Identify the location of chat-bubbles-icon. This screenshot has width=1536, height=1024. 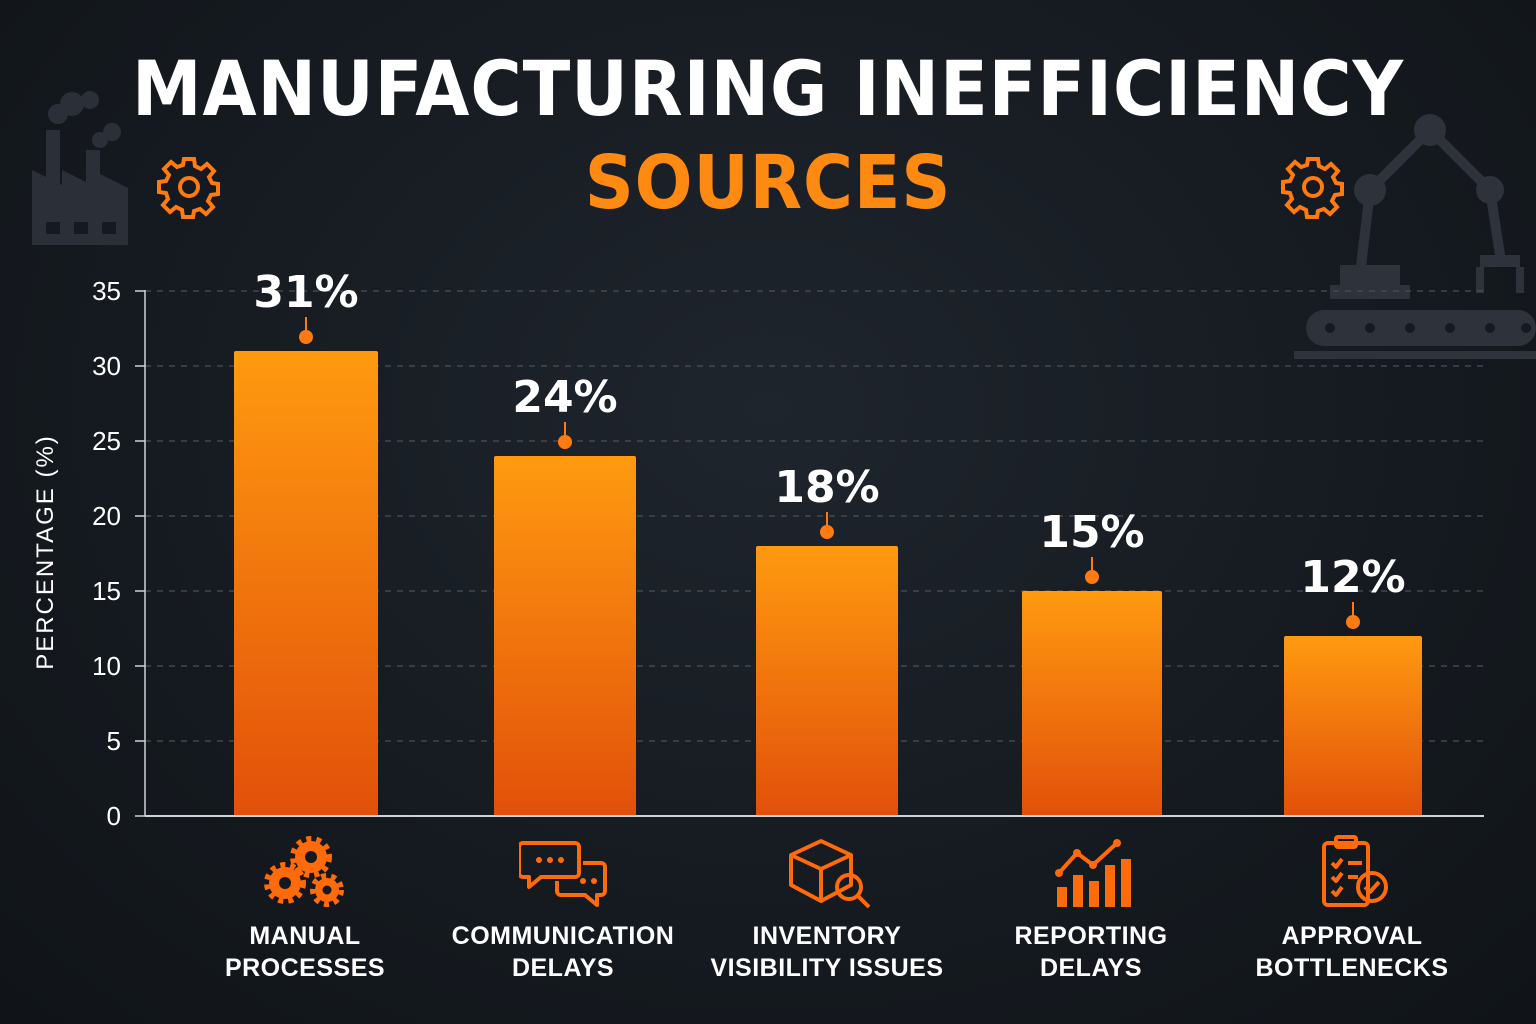
(563, 874).